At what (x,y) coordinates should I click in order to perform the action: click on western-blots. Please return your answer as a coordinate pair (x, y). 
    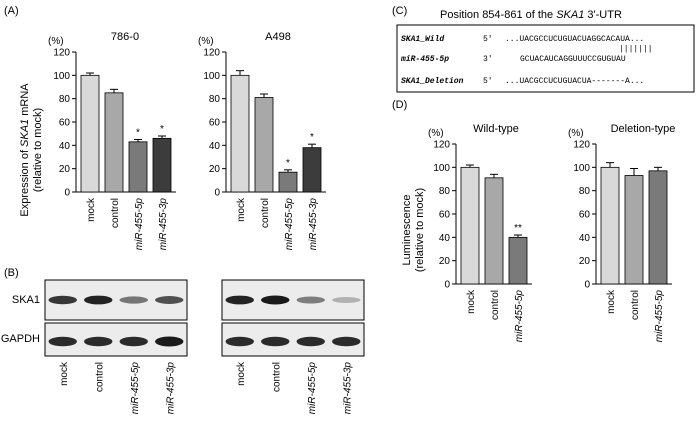
    Looking at the image, I should click on (204, 318).